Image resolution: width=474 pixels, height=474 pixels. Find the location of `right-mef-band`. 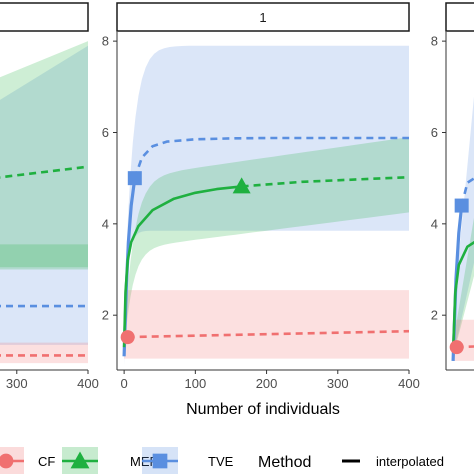

right-mef-band is located at coordinates (463, 287).